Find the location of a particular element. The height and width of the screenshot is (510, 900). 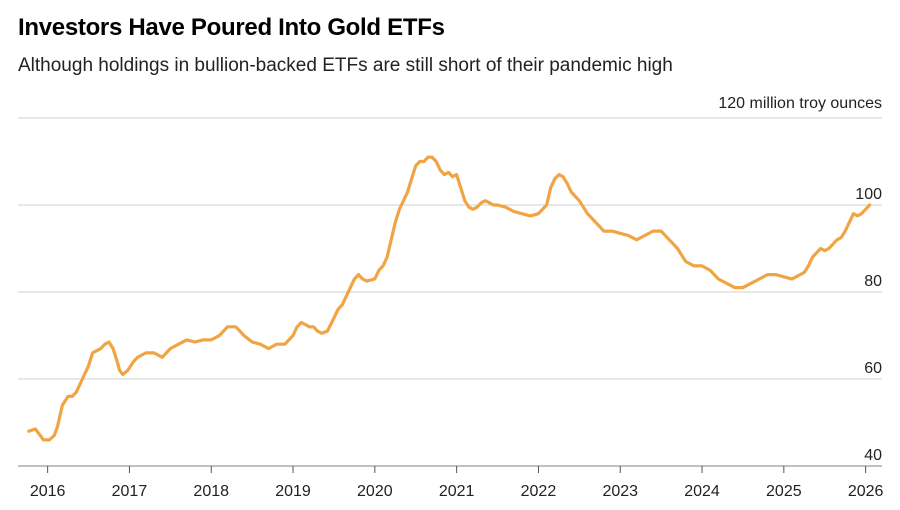

y-tick-label-60: 60 is located at coordinates (873, 368).